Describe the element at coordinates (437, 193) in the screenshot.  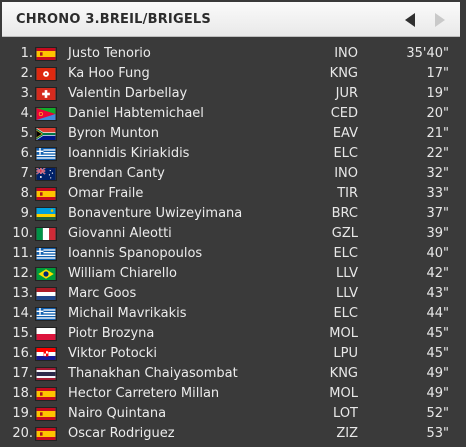
I see `time-gap: 33"` at that location.